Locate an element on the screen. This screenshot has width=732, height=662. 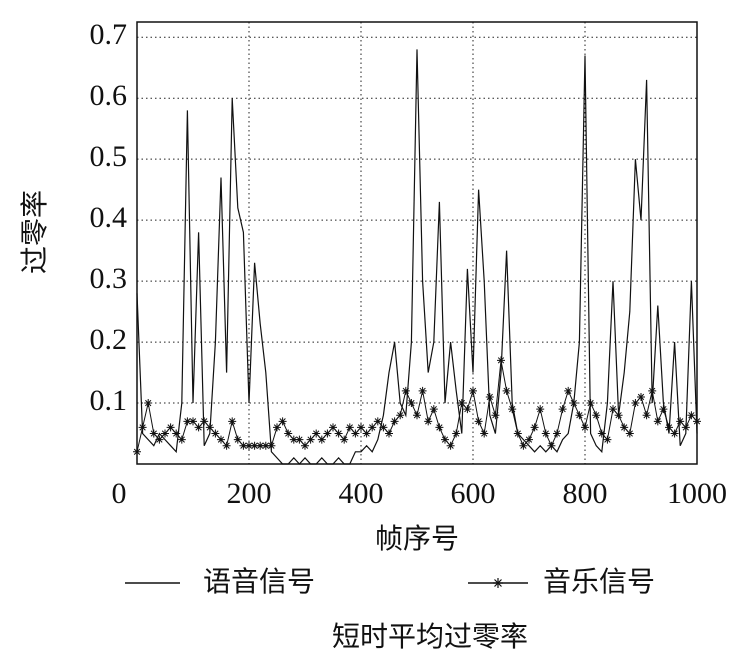
caption: 短时平均过零率 is located at coordinates (430, 636).